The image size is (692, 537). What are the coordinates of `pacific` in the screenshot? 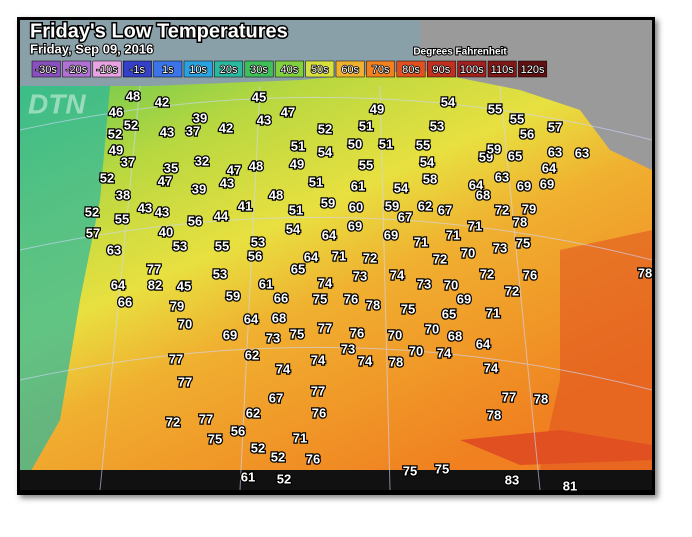 It's located at (65, 288).